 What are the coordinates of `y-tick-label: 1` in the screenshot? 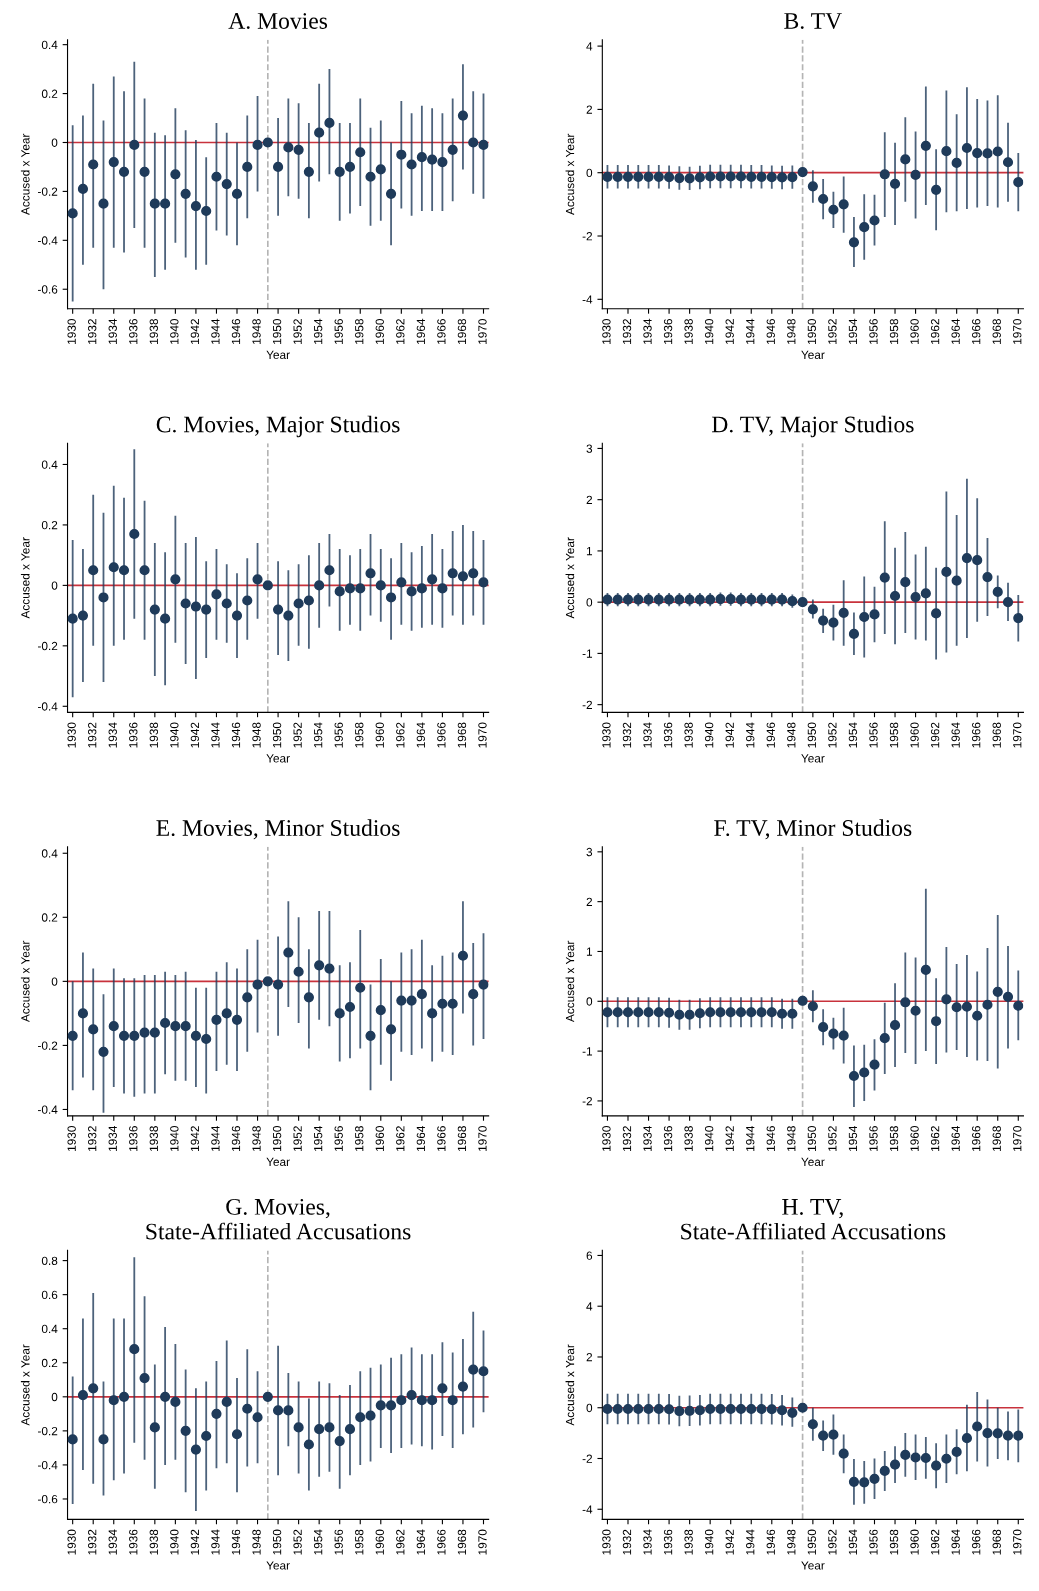 It's located at (589, 551).